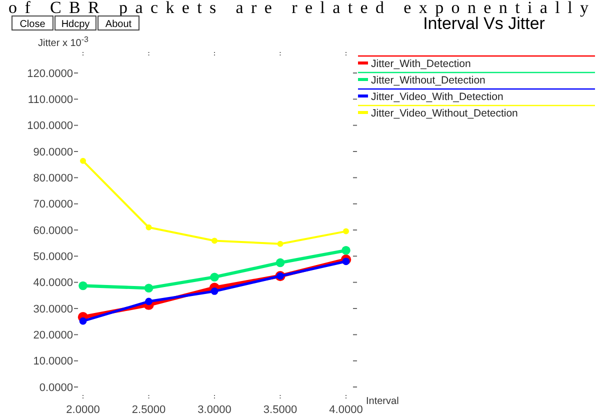 This screenshot has width=597, height=416. Describe the element at coordinates (346, 410) in the screenshot. I see `x-tick-label: 4.0000` at that location.